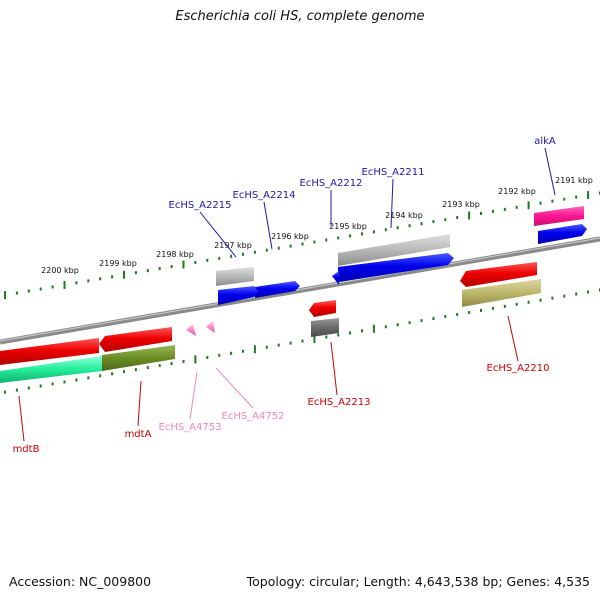 This screenshot has width=600, height=600. Describe the element at coordinates (21, 418) in the screenshot. I see `leader-mdtB` at that location.